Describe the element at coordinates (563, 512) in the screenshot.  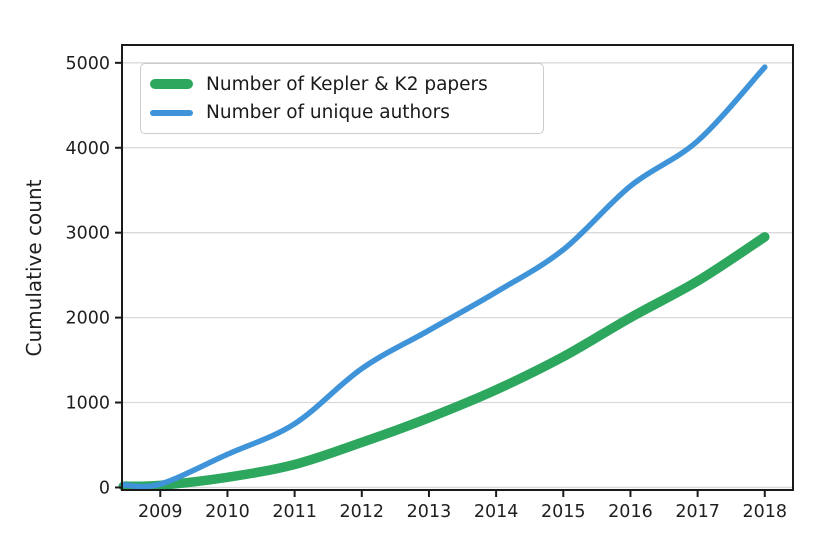
I see `x-tick-label: 2015` at that location.